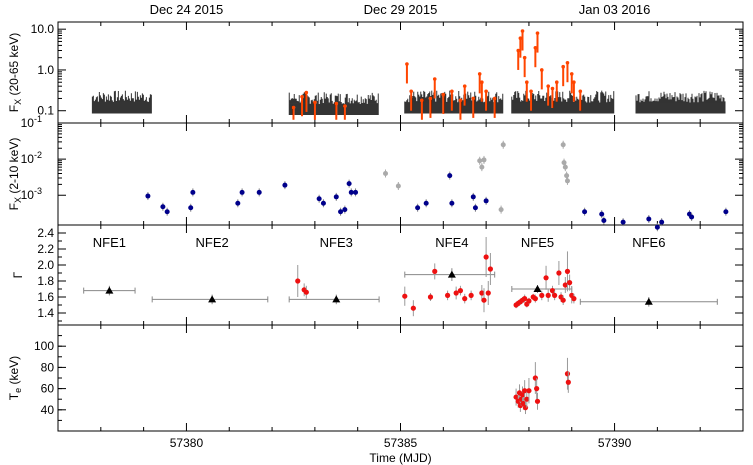  Describe the element at coordinates (187, 9) in the screenshot. I see `top-date-label: Dec 24 2015` at that location.